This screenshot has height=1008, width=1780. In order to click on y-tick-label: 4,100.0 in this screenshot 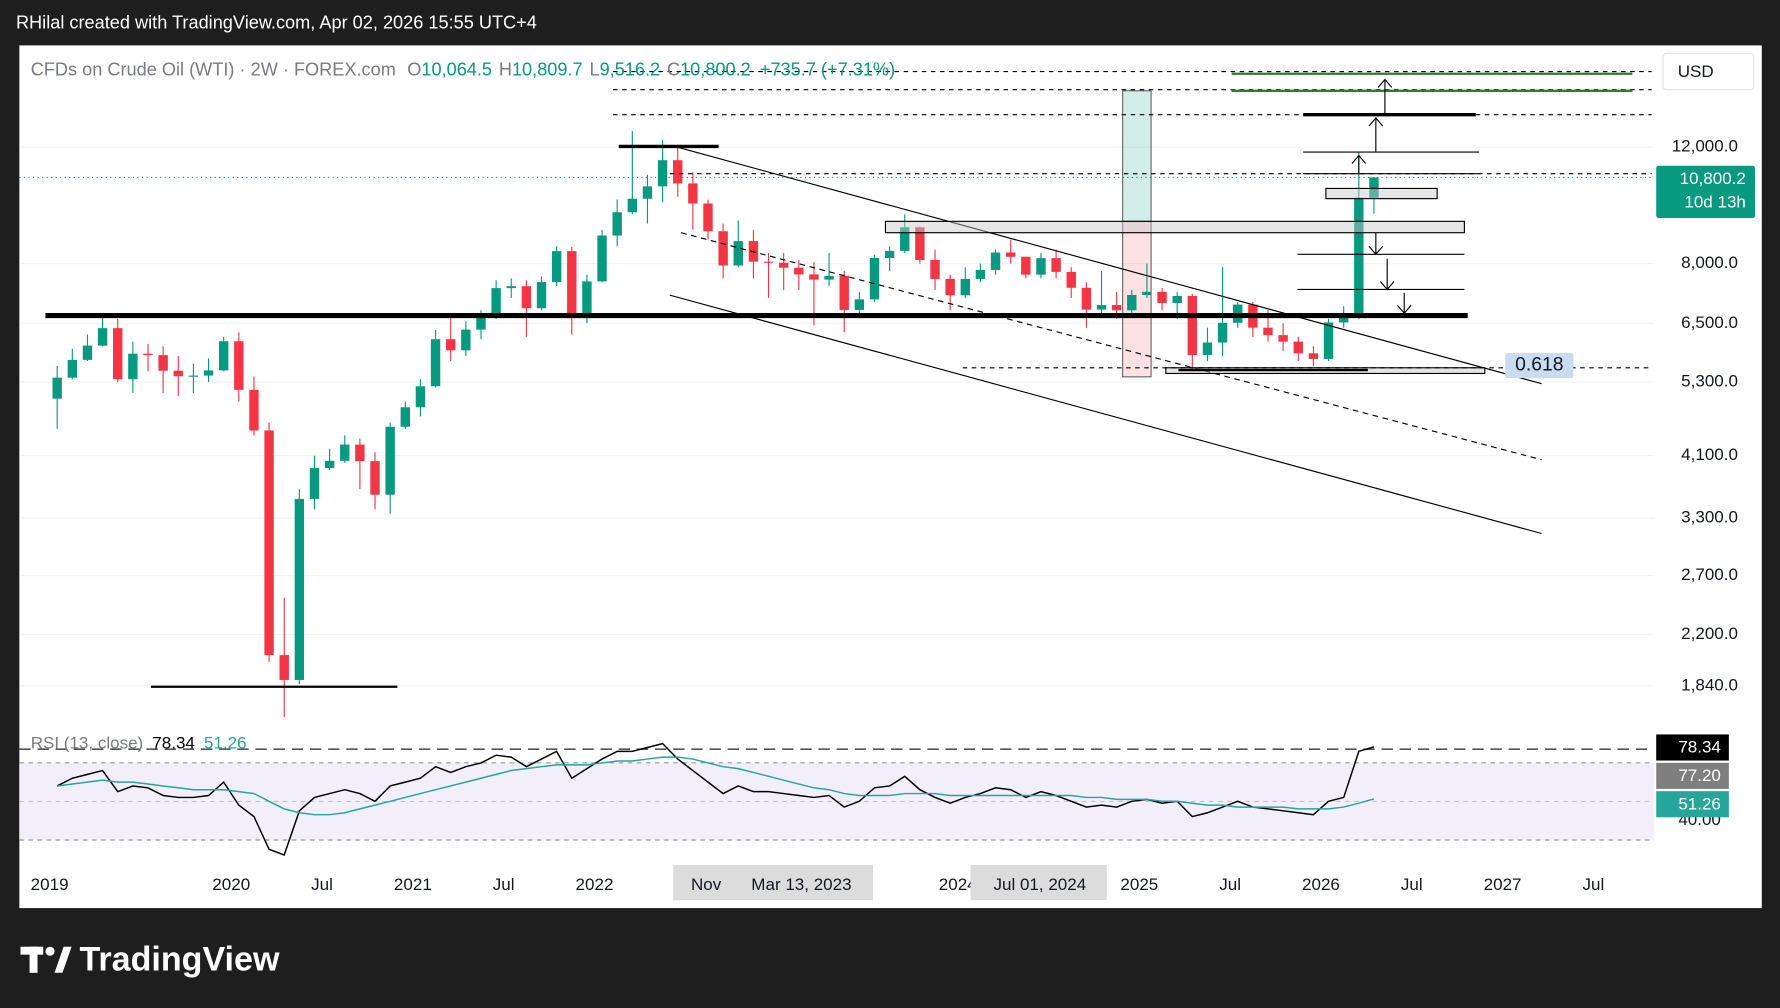, I will do `click(1709, 454)`.